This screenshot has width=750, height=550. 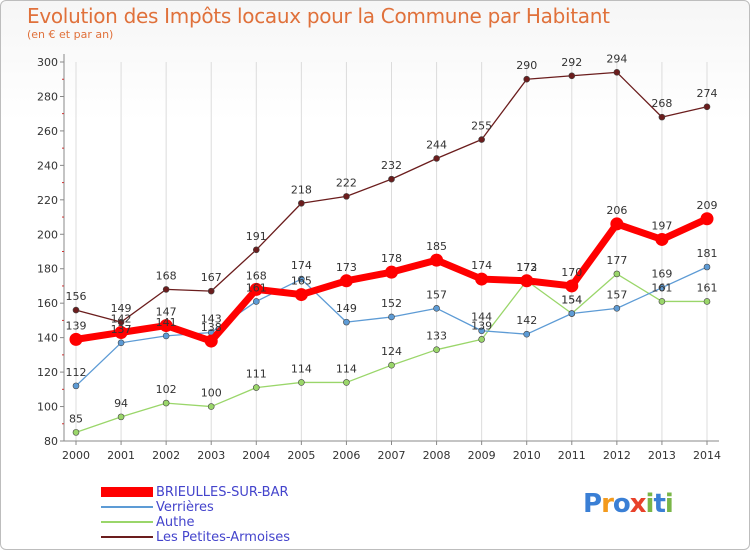 What do you see at coordinates (481, 265) in the screenshot?
I see `data-label-3-9: 174` at bounding box center [481, 265].